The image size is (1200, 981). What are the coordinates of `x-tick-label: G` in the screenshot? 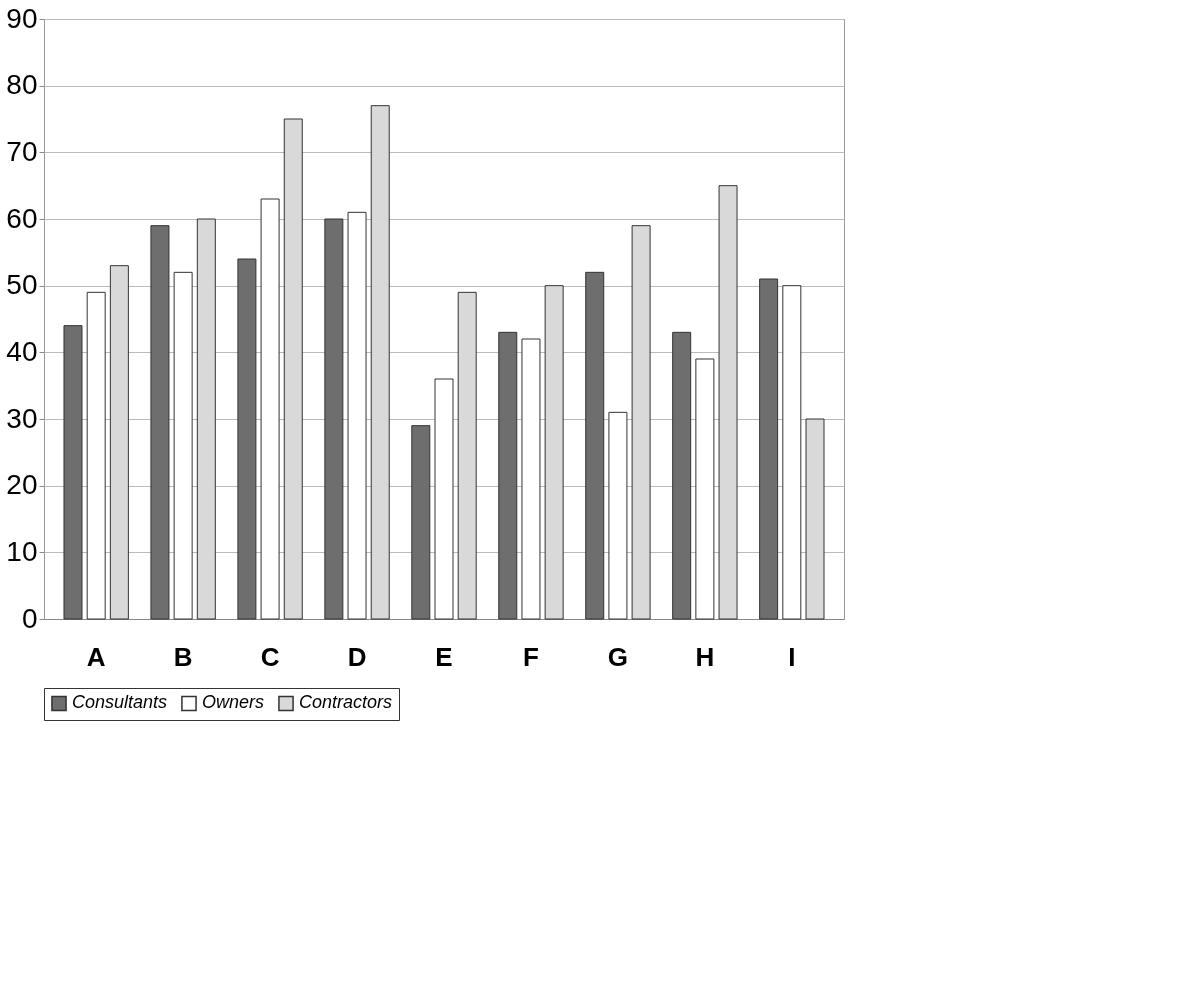 It's located at (618, 656).